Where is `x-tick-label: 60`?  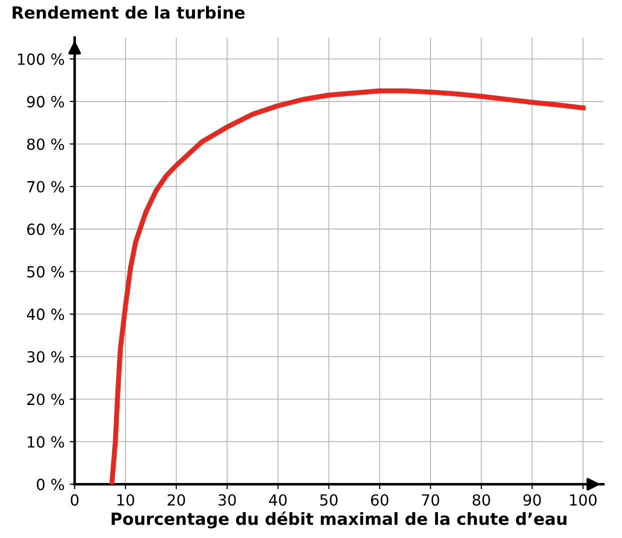
x-tick-label: 60 is located at coordinates (379, 500).